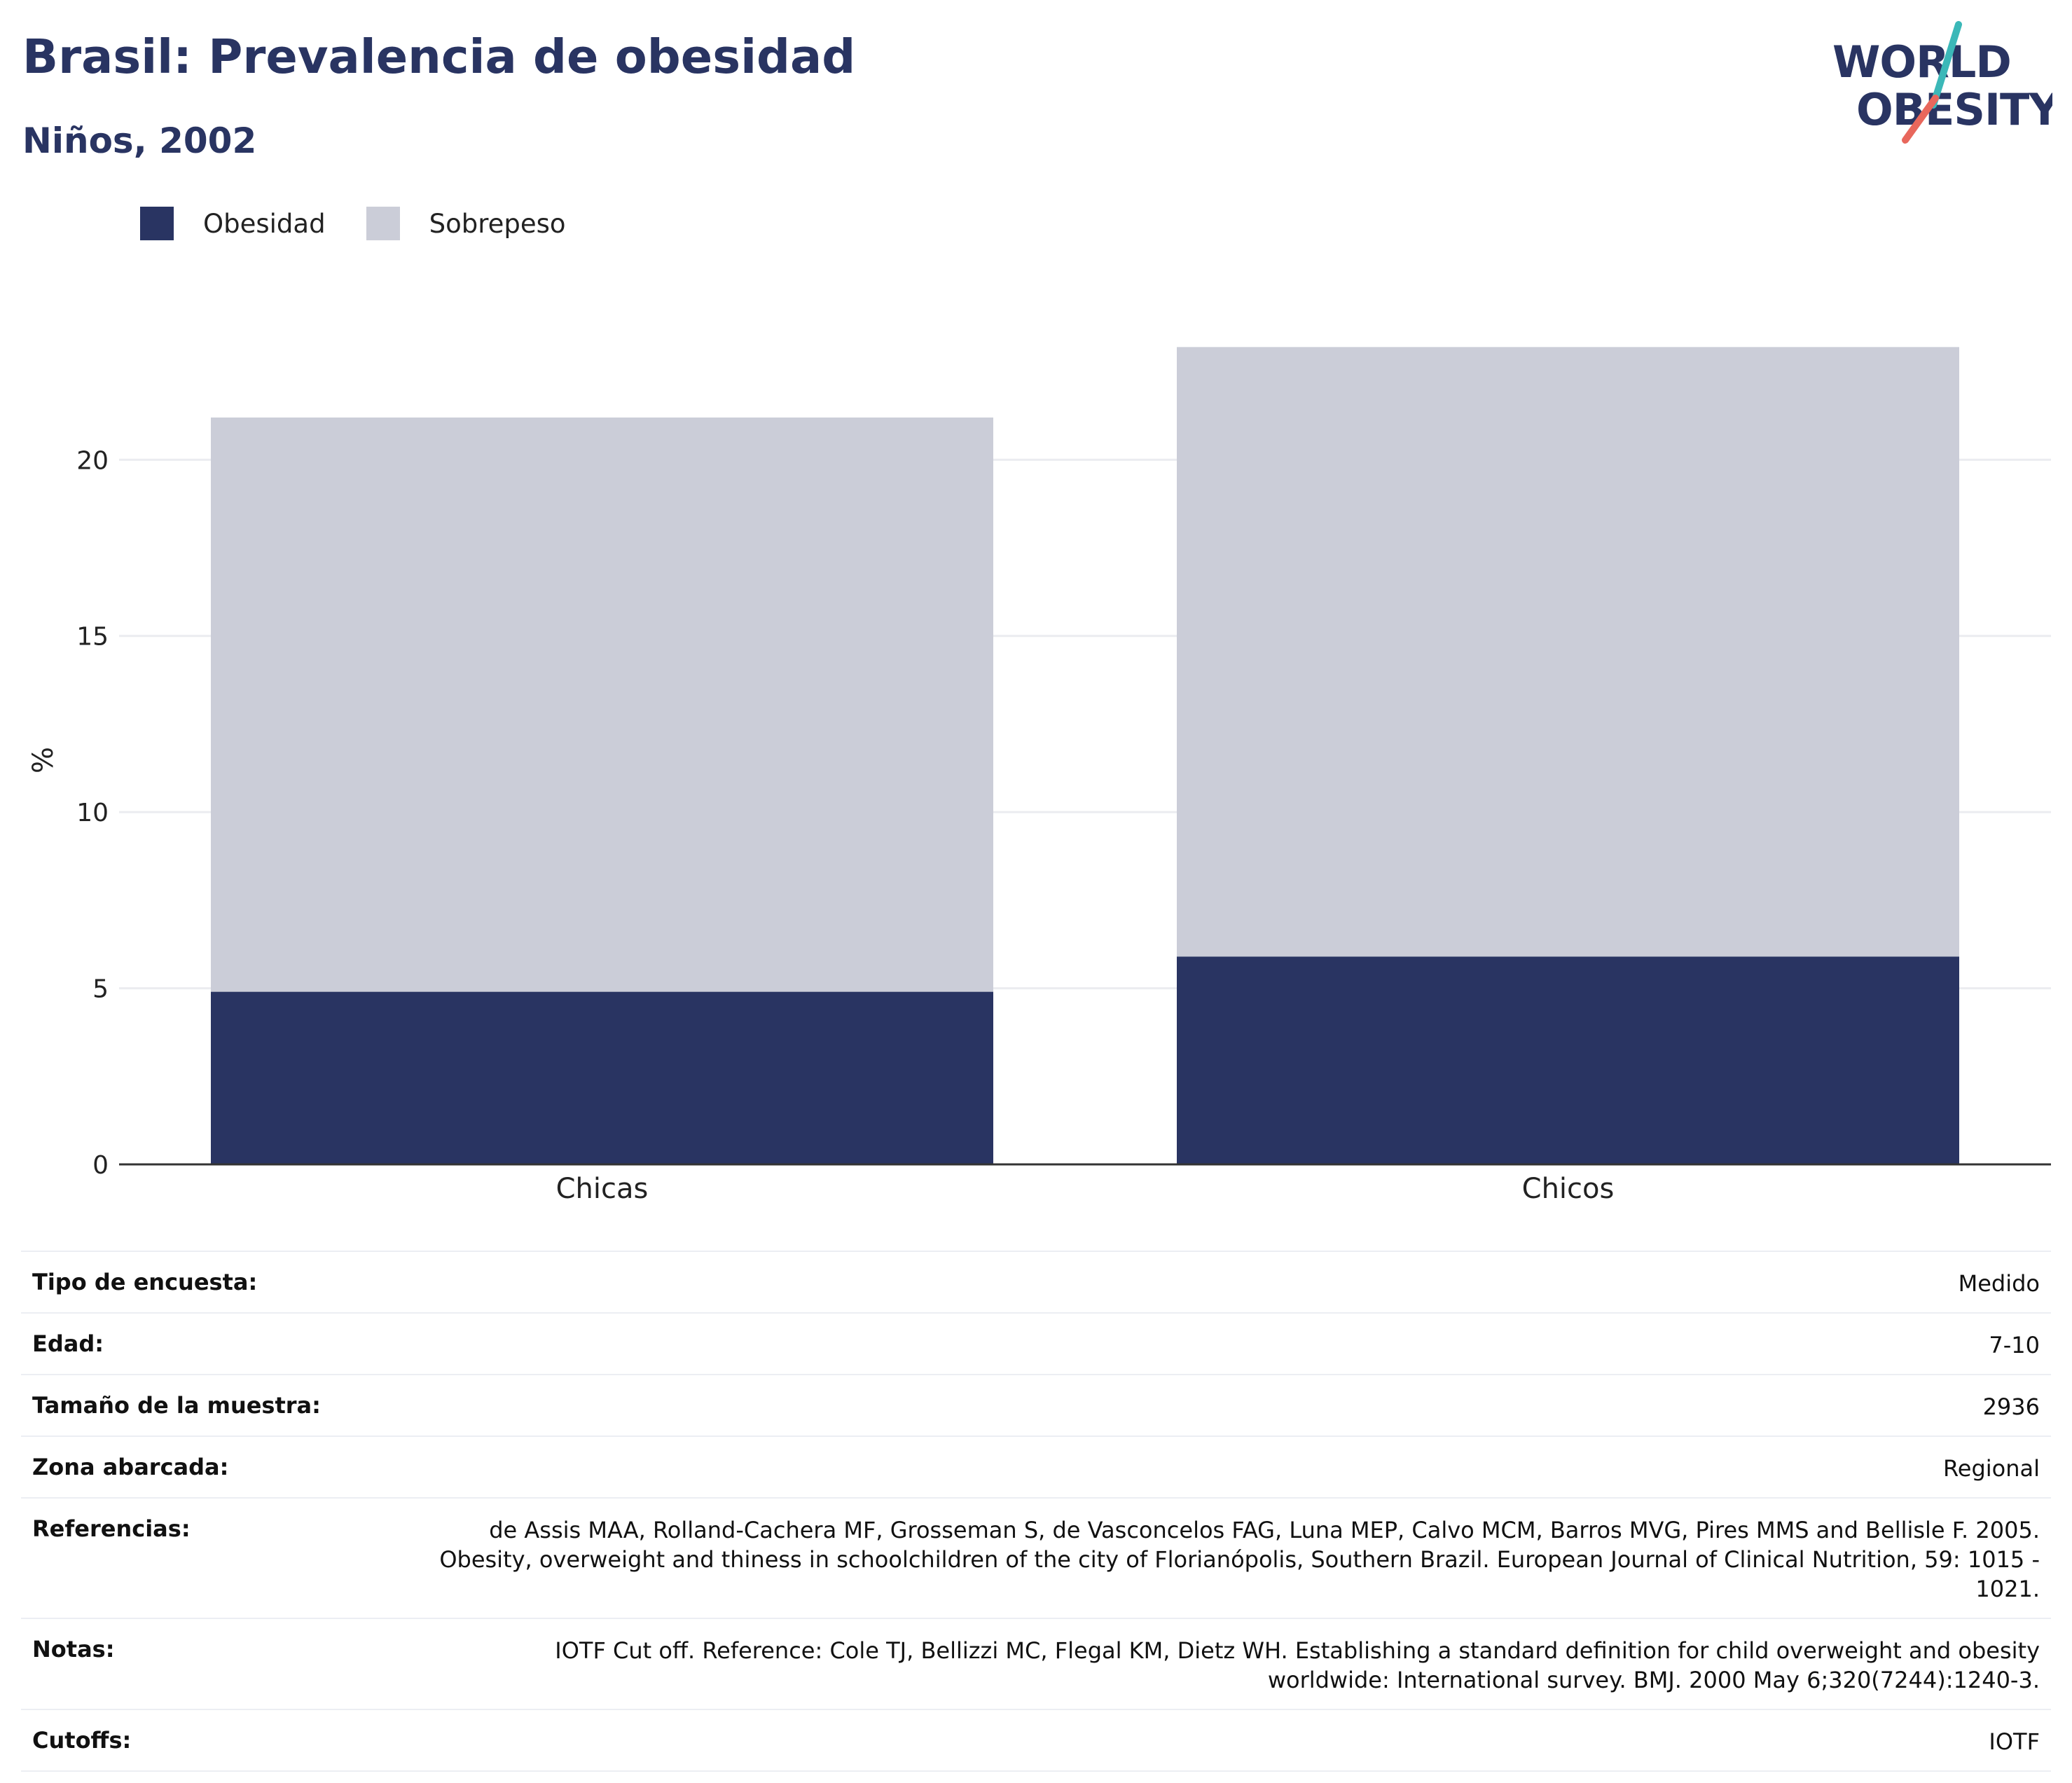 The width and height of the screenshot is (2072, 1783). Describe the element at coordinates (1999, 1283) in the screenshot. I see `detail-value: Medido` at that location.